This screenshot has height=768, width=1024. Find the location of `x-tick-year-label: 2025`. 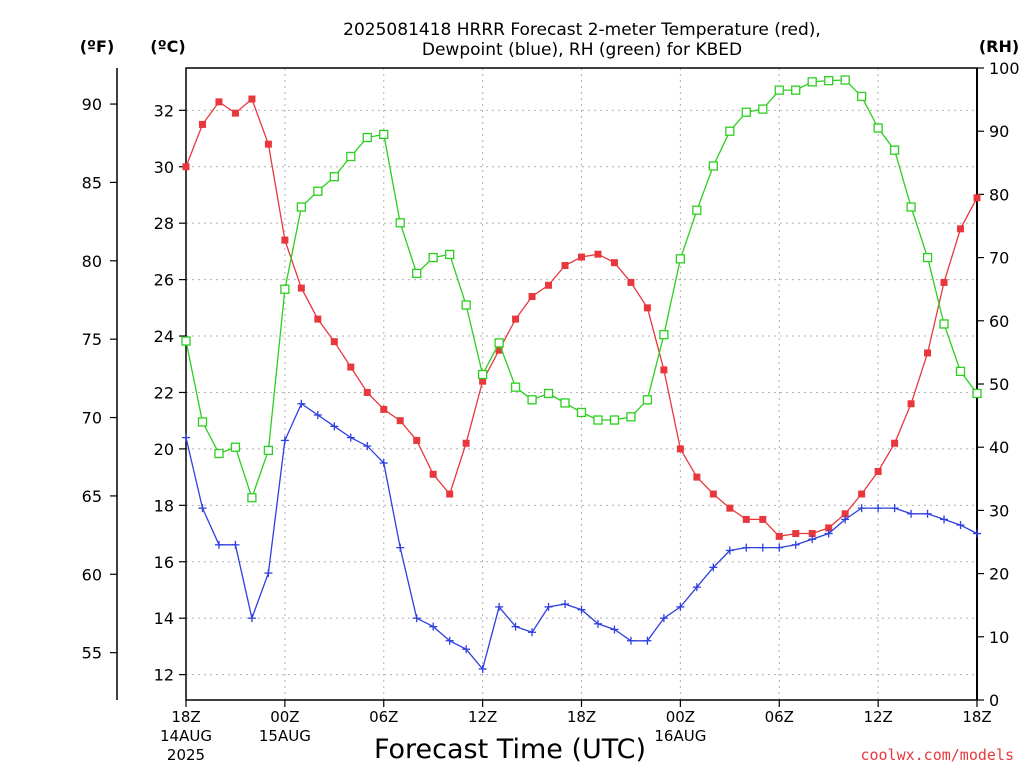

x-tick-year-label: 2025 is located at coordinates (186, 755).